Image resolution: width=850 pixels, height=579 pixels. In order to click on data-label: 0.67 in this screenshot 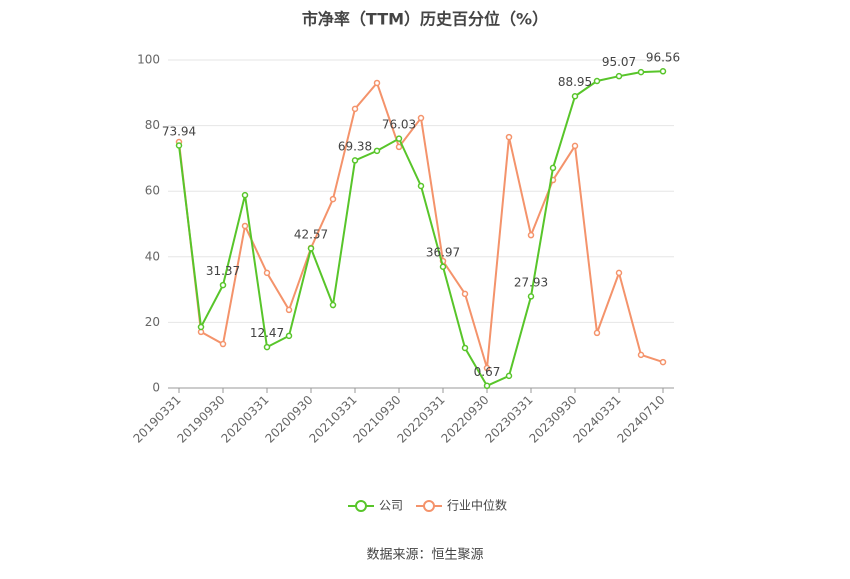, I will do `click(487, 372)`.